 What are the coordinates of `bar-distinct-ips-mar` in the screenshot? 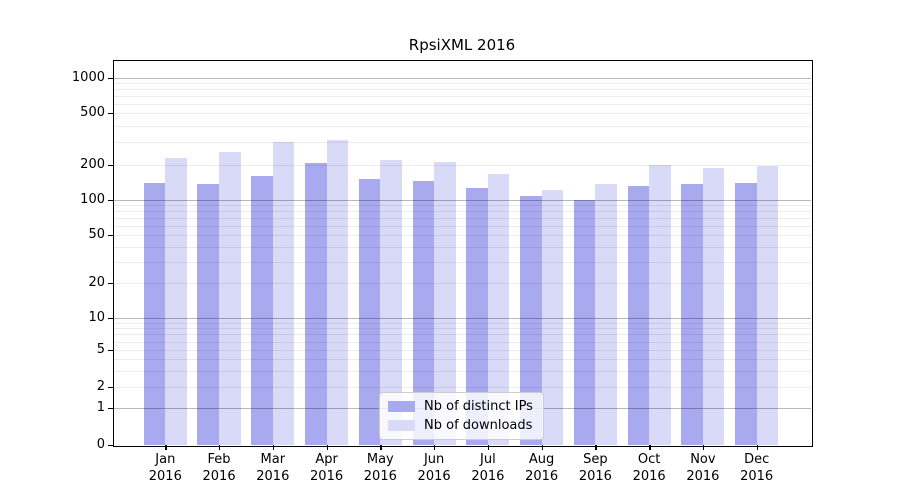 It's located at (262, 310).